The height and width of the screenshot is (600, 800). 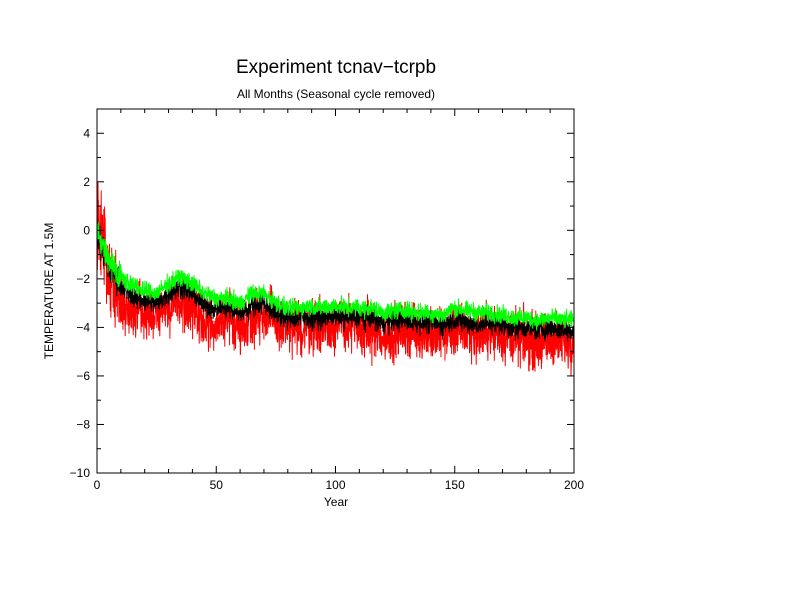 What do you see at coordinates (574, 485) in the screenshot?
I see `x-tick-label: 200` at bounding box center [574, 485].